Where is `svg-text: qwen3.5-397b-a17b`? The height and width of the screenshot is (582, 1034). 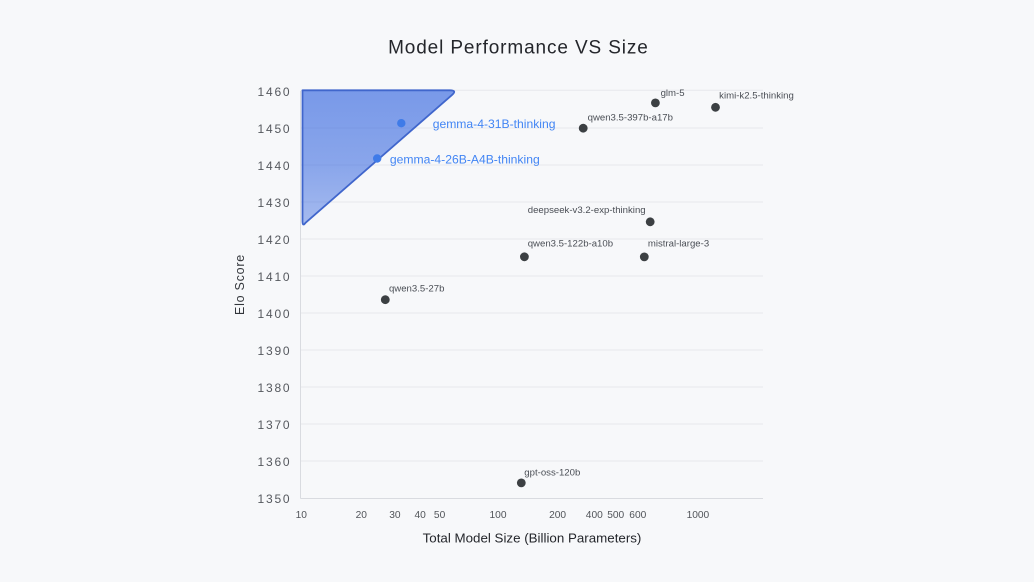
svg-text: qwen3.5-397b-a17b is located at coordinates (630, 117).